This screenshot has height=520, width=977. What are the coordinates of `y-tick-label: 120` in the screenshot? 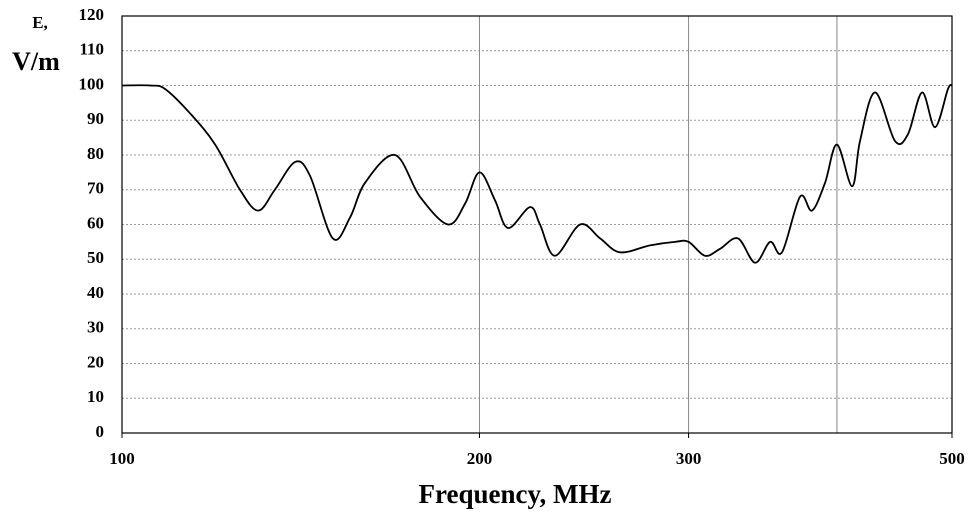 It's located at (92, 14).